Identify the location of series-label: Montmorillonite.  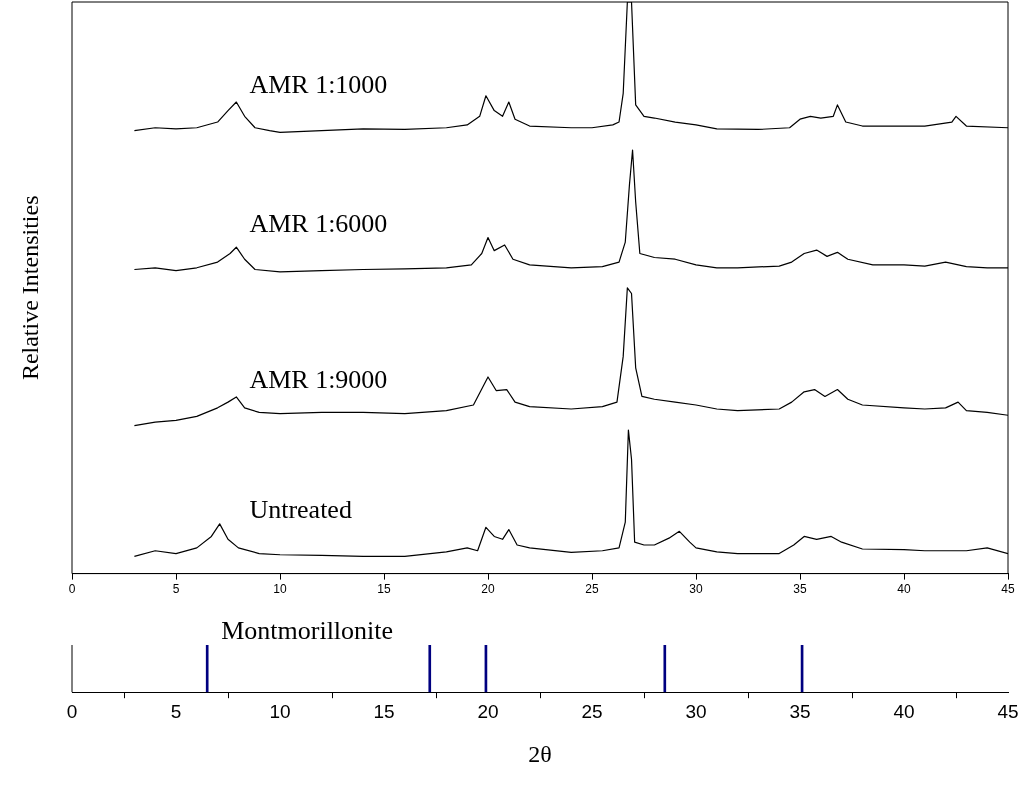
(307, 630).